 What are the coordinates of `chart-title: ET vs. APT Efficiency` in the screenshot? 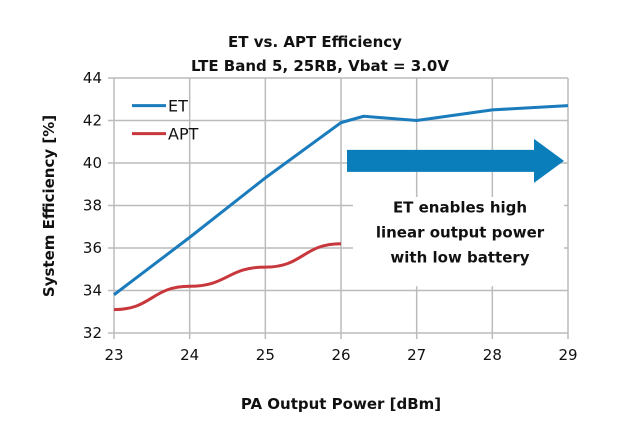 It's located at (315, 42).